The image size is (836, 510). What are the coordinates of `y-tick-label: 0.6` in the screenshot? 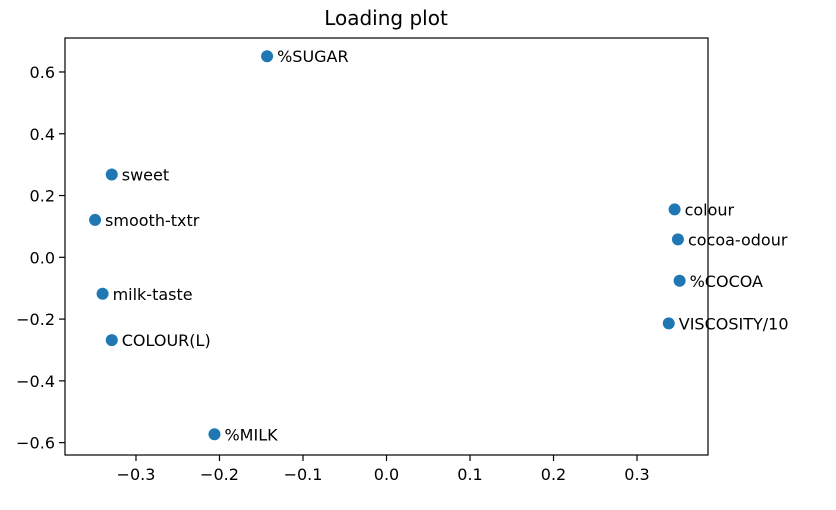 It's located at (42, 72).